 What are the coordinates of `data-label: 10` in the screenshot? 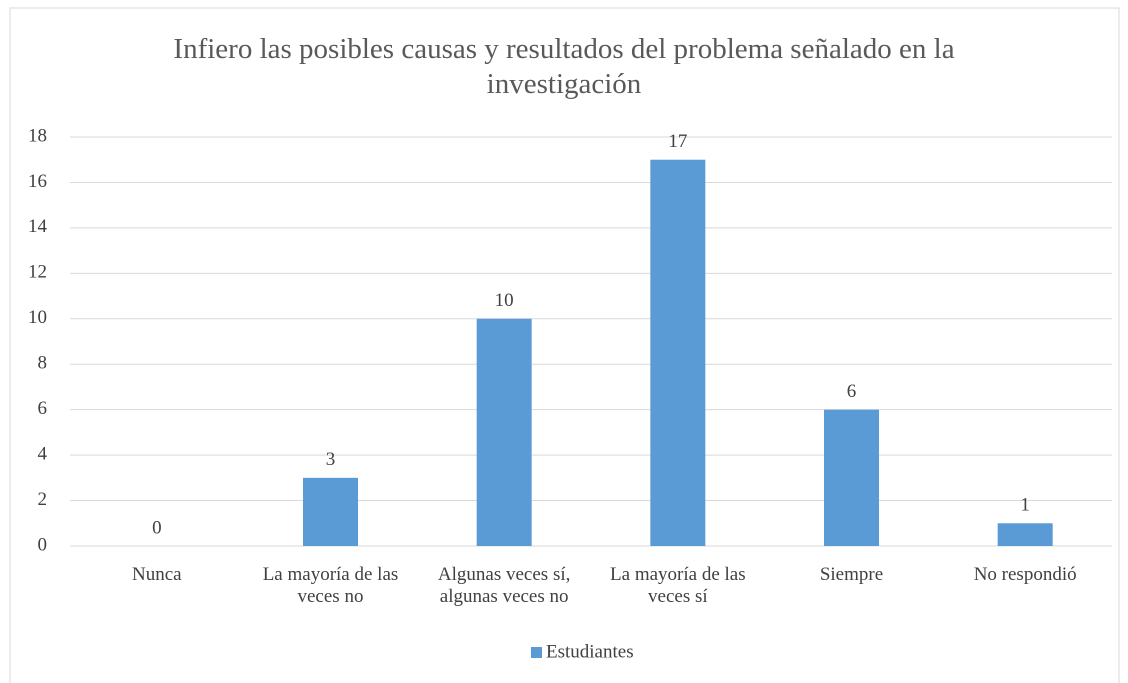 It's located at (504, 300).